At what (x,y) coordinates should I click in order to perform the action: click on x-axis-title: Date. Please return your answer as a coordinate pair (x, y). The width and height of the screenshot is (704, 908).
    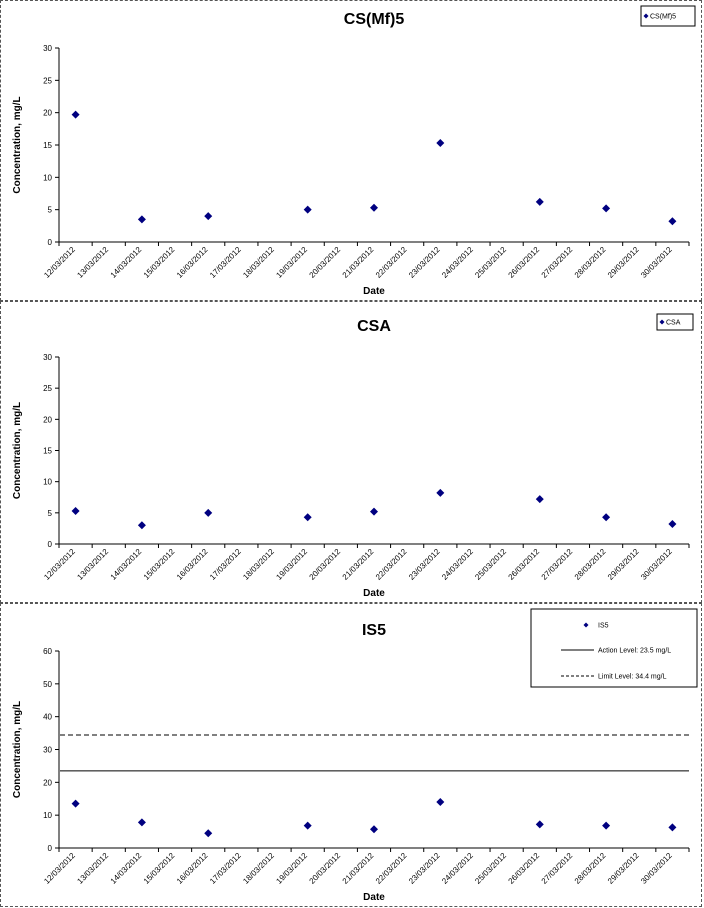
    Looking at the image, I should click on (374, 897).